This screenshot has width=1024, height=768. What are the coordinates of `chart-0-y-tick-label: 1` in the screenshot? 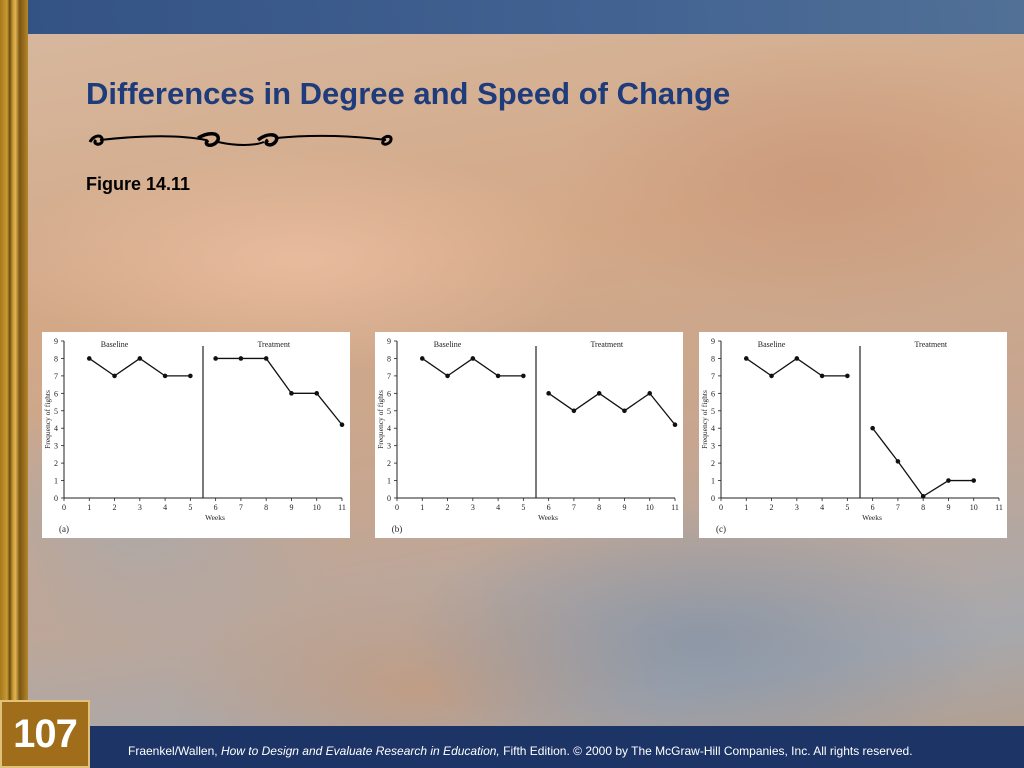 It's located at (56, 481).